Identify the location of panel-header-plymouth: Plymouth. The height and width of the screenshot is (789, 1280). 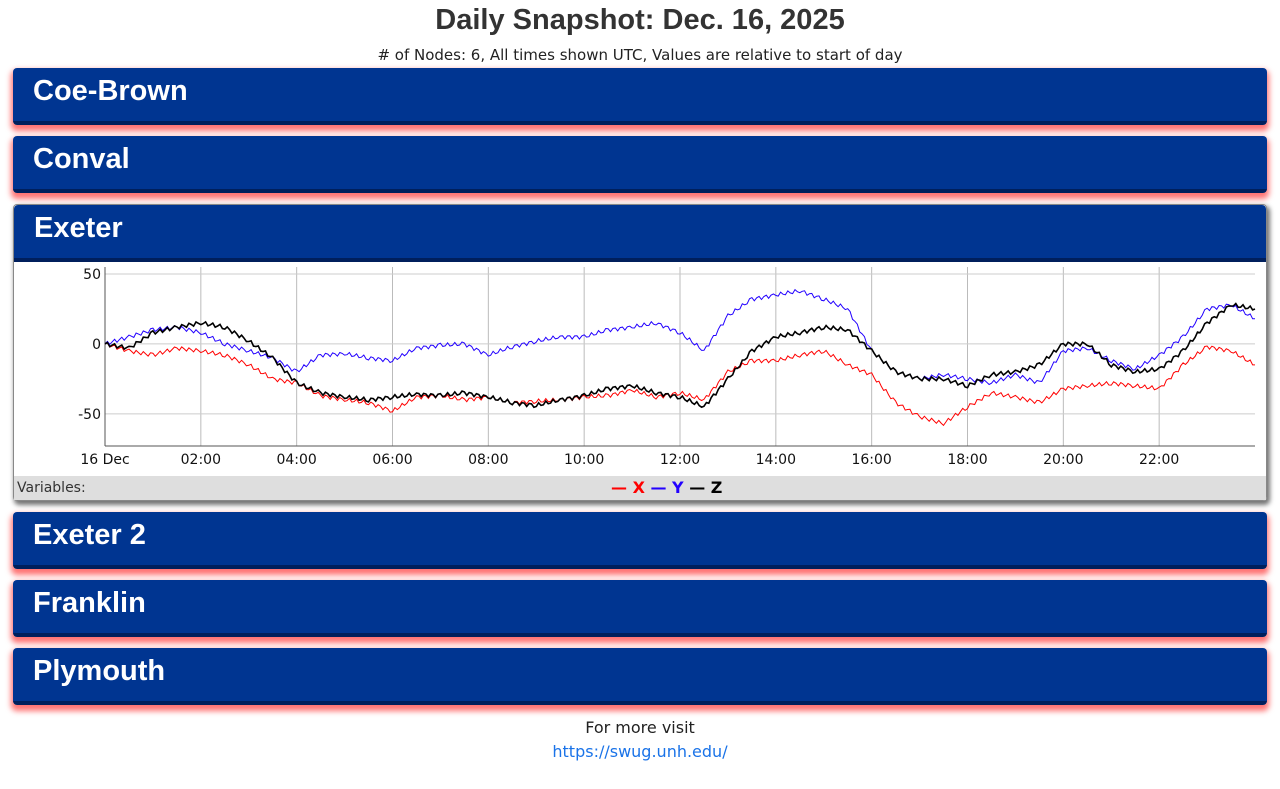
(640, 676).